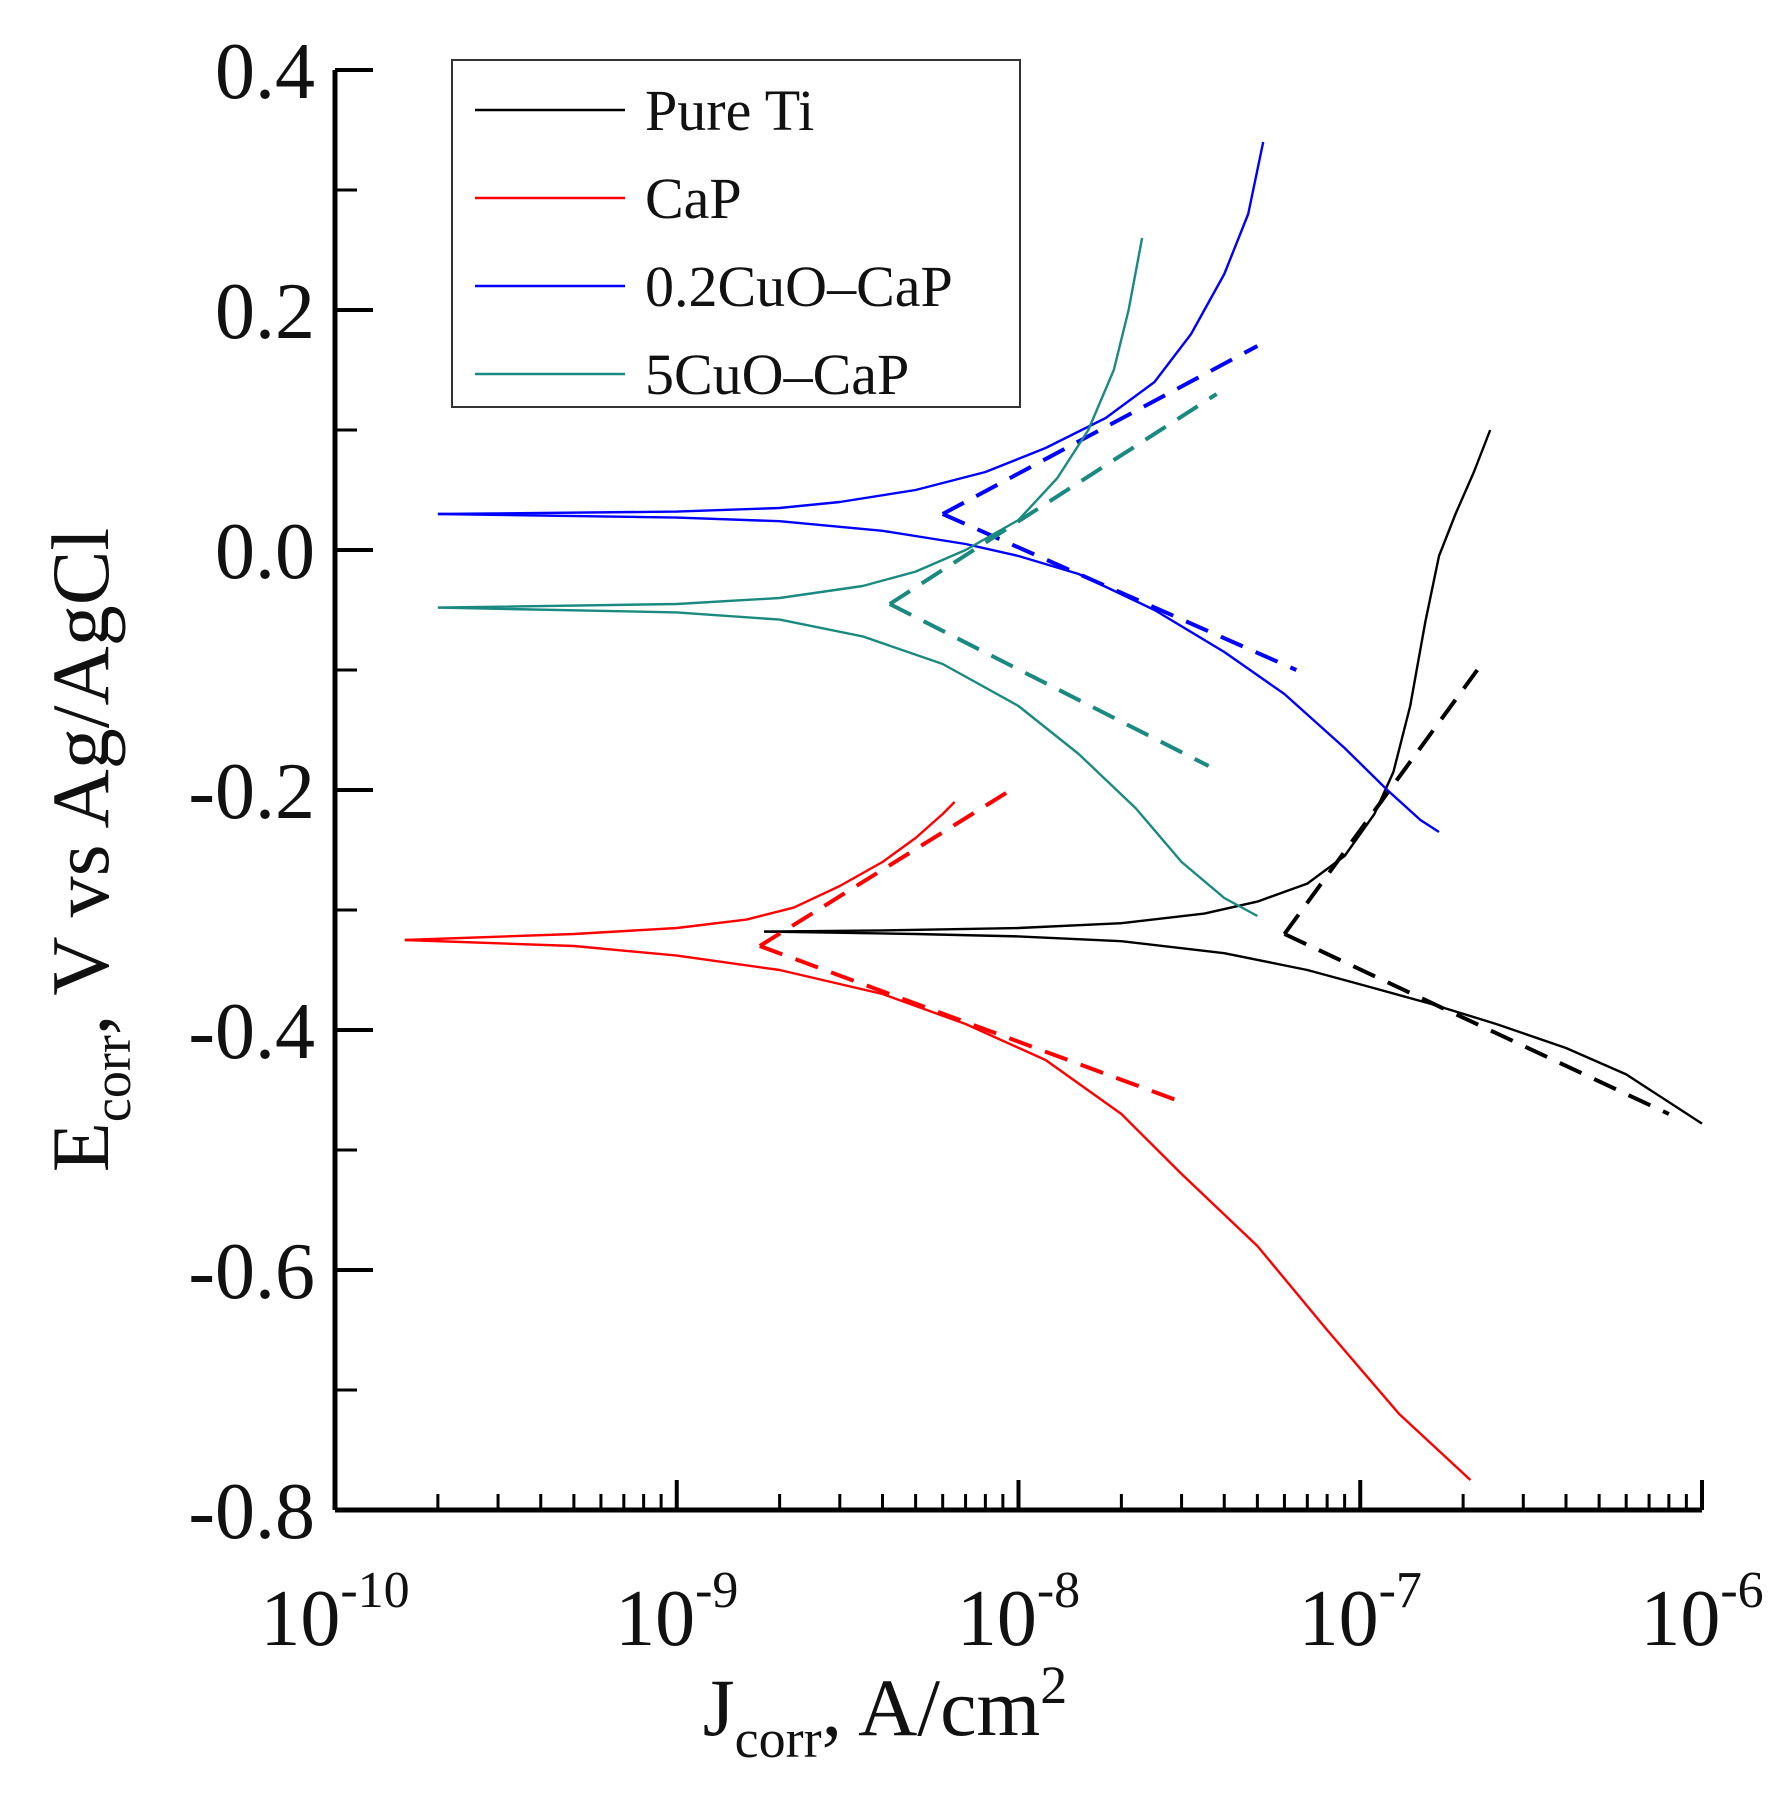 This screenshot has height=1808, width=1790. Describe the element at coordinates (80, 781) in the screenshot. I see `y-title-rest: , V vs Ag/AgCl` at that location.